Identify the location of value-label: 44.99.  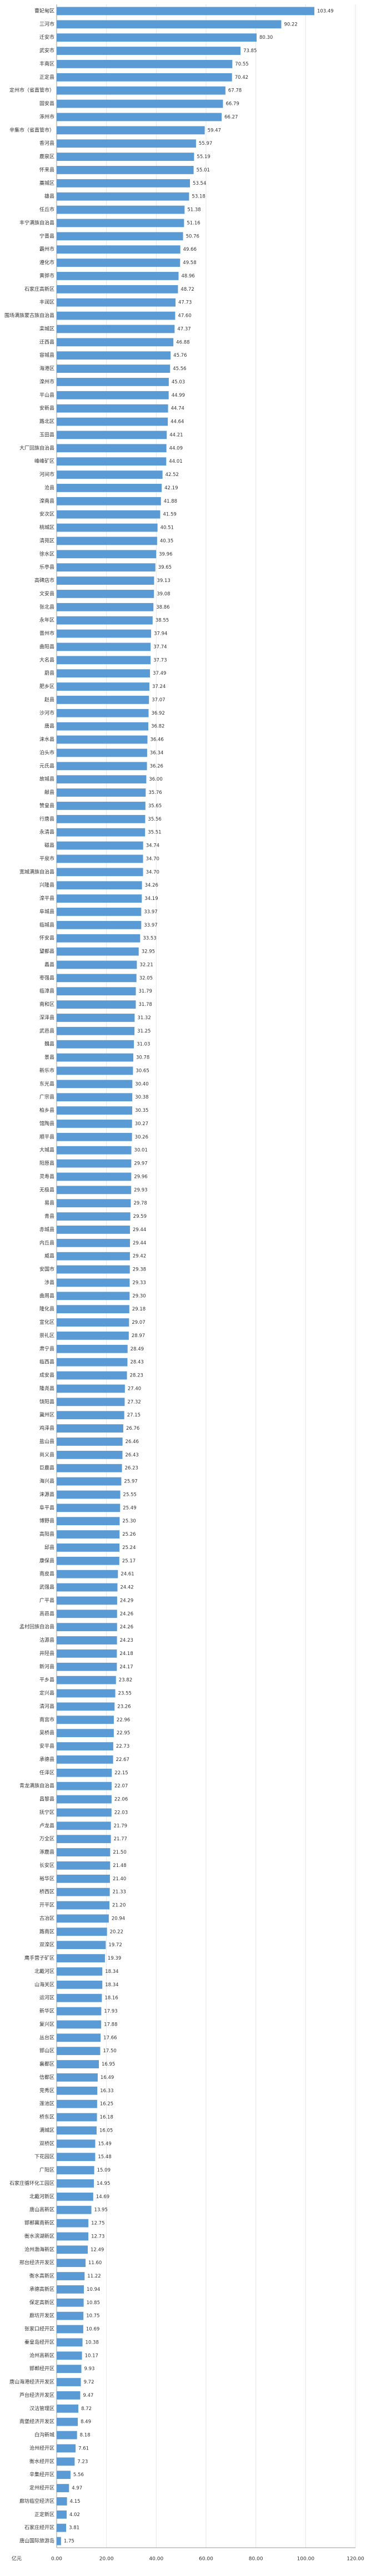
(178, 395).